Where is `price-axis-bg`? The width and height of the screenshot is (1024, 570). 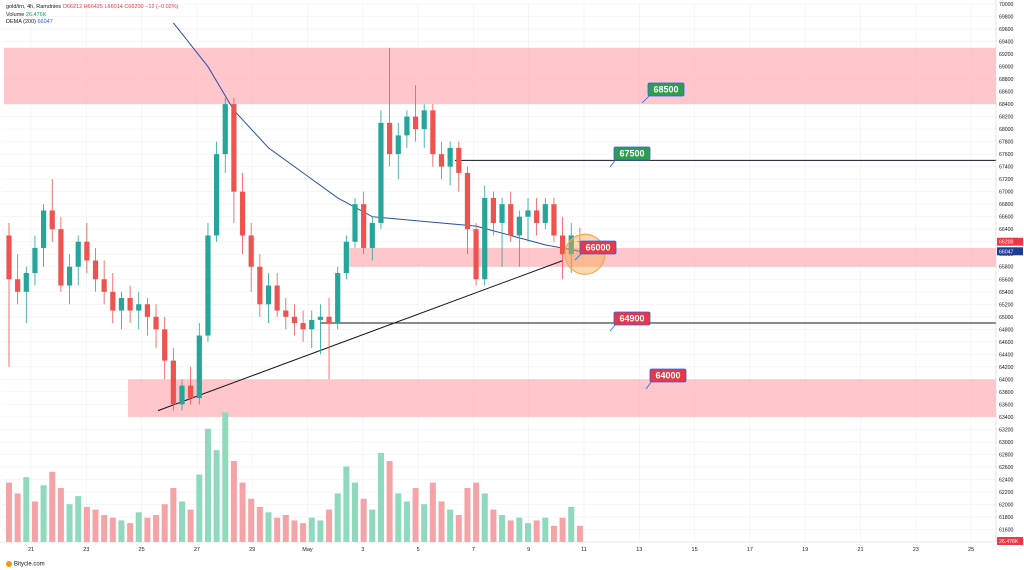
price-axis-bg is located at coordinates (1010, 285).